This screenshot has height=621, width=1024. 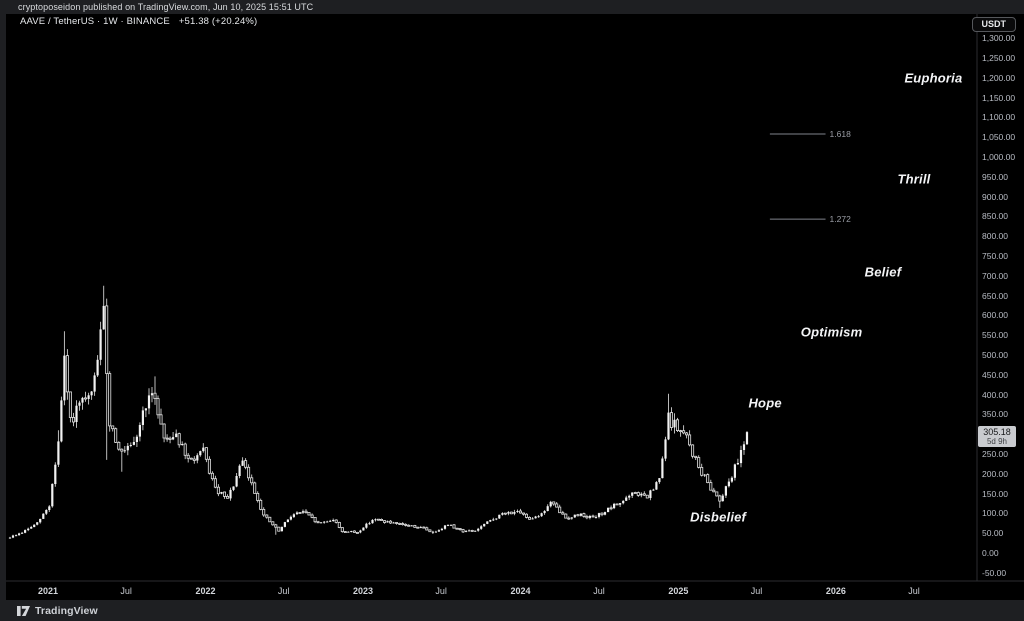 I want to click on price-tick-label: 50.00, so click(x=993, y=533).